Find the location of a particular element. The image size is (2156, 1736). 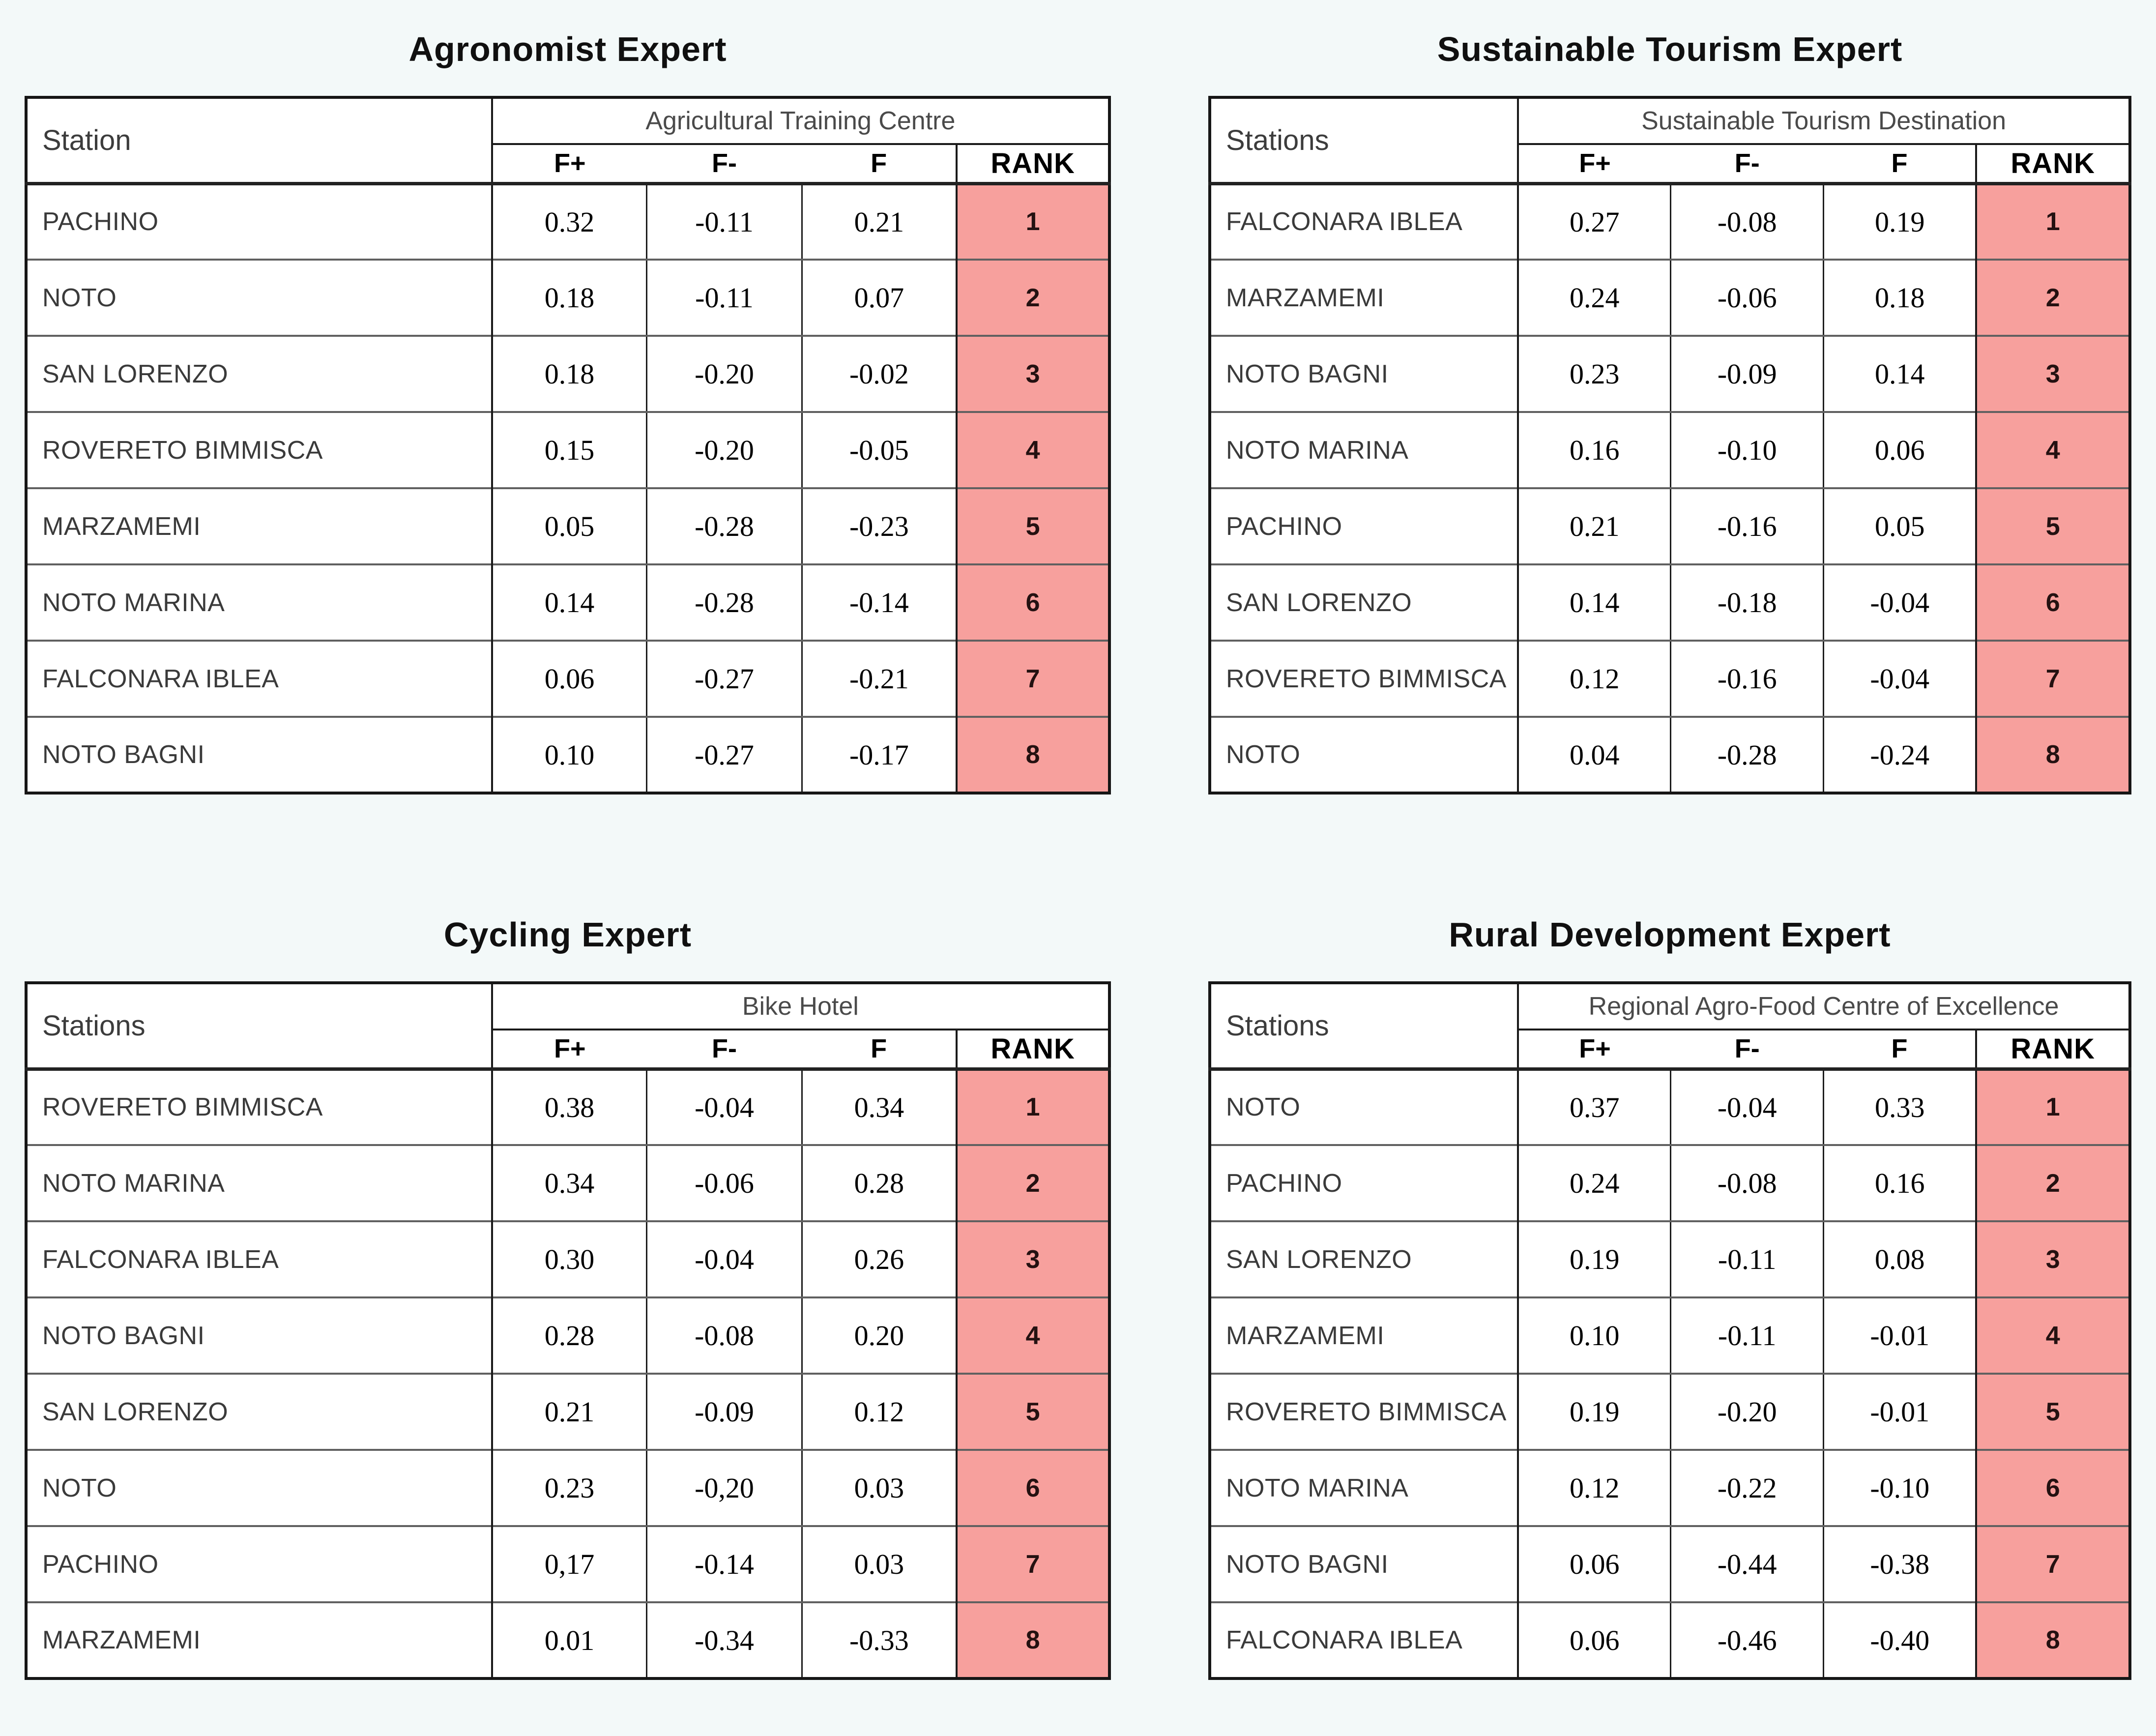

f-net-value: 0.12 is located at coordinates (879, 1411).